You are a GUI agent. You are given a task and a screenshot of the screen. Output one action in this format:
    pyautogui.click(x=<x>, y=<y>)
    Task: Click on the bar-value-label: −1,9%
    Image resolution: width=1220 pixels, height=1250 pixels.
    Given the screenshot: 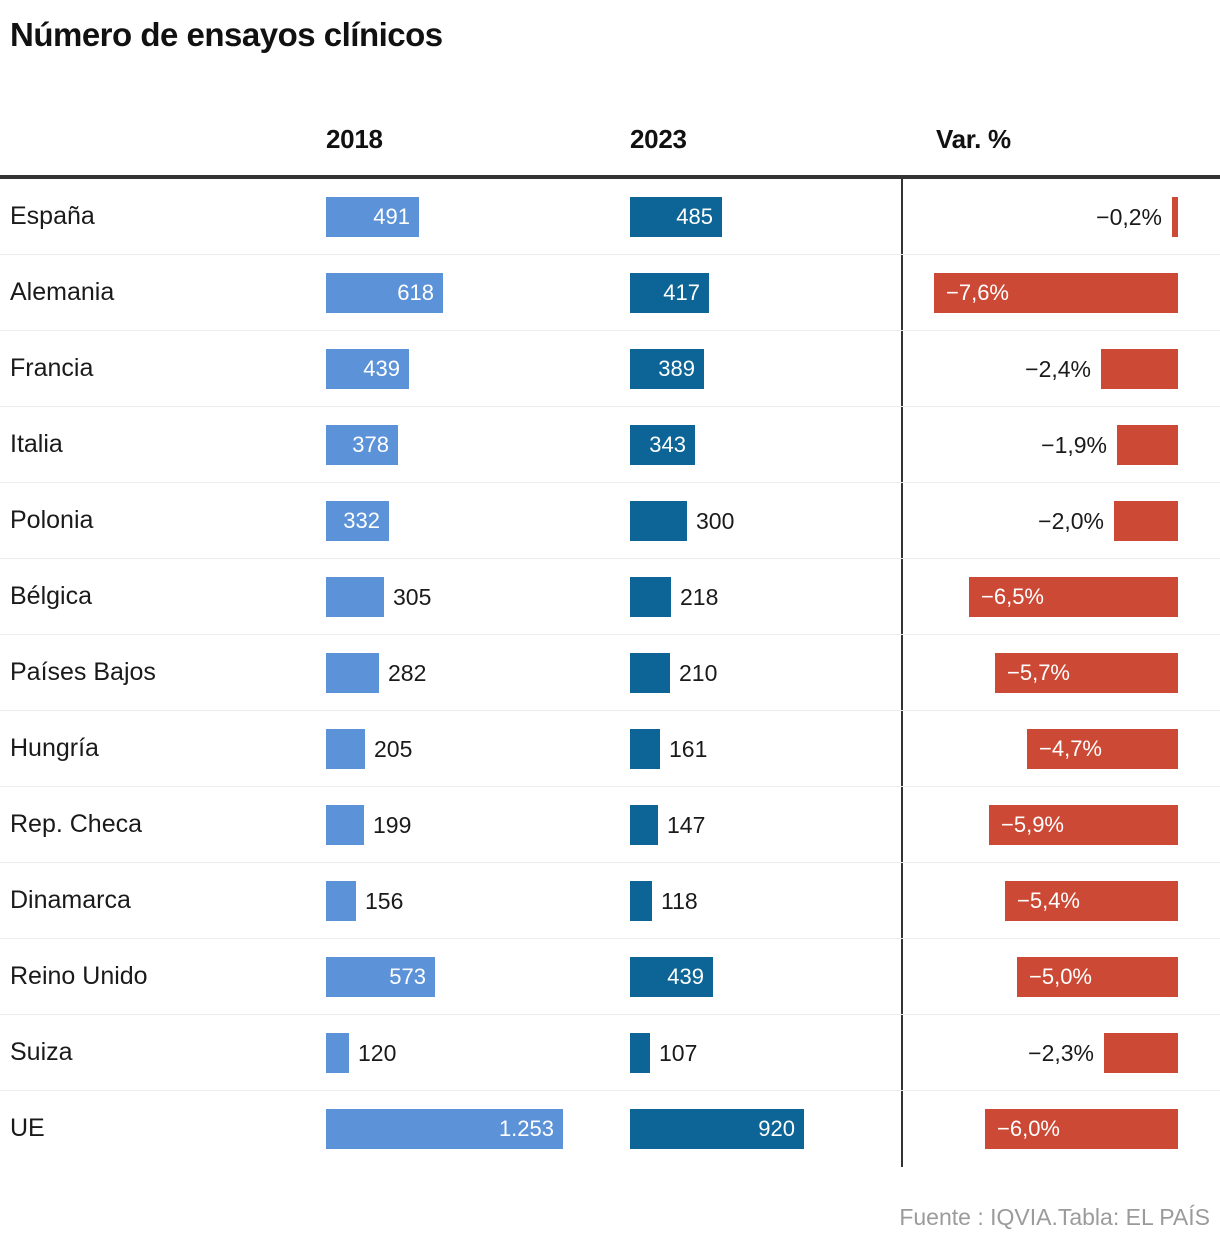 What is the action you would take?
    pyautogui.click(x=1074, y=445)
    